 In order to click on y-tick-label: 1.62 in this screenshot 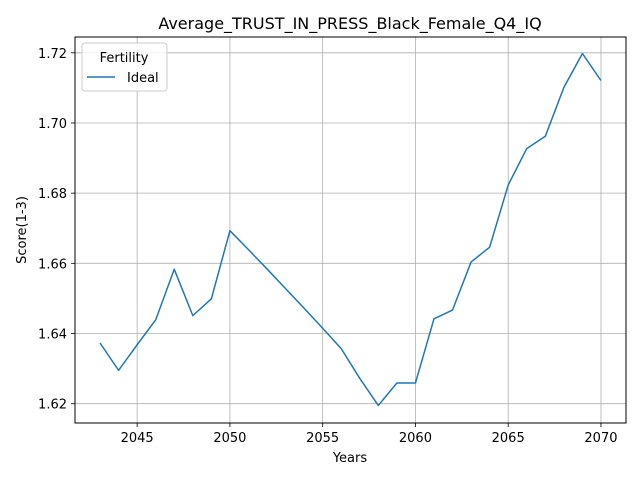, I will do `click(52, 405)`.